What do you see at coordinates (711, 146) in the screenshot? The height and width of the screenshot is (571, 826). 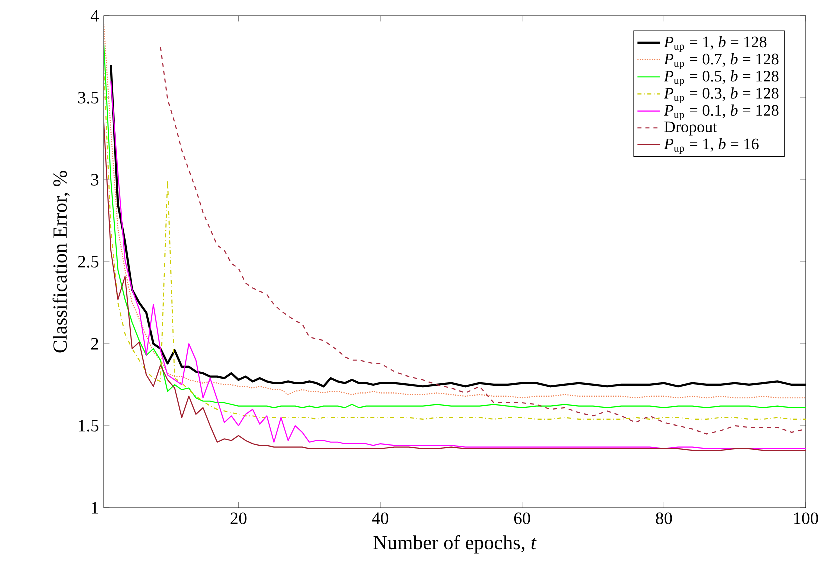 I see `legend-label: P$_{up}$ = 1, b = 16` at bounding box center [711, 146].